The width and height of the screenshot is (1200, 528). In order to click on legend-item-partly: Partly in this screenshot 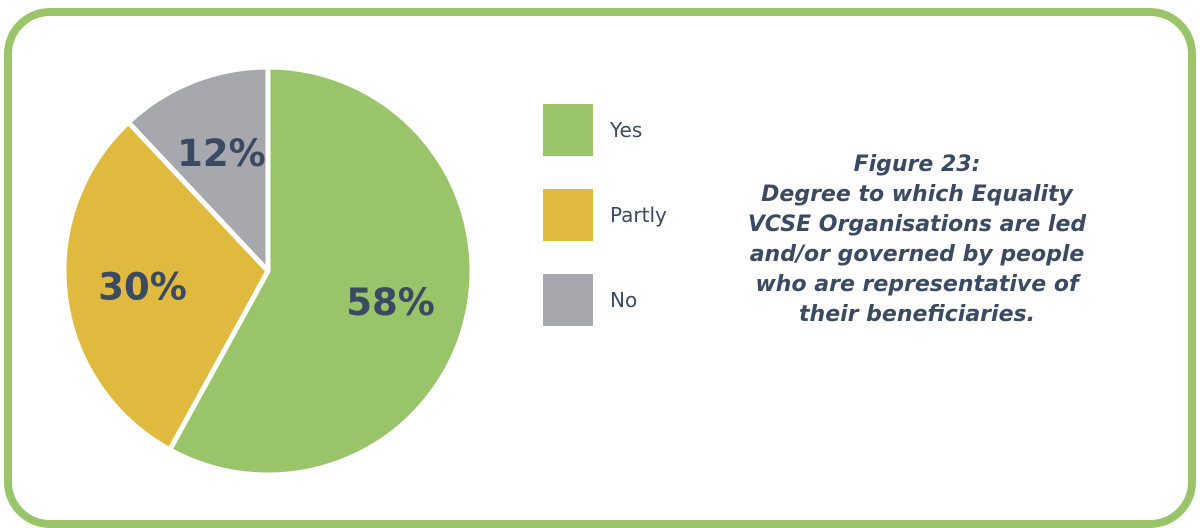, I will do `click(605, 215)`.